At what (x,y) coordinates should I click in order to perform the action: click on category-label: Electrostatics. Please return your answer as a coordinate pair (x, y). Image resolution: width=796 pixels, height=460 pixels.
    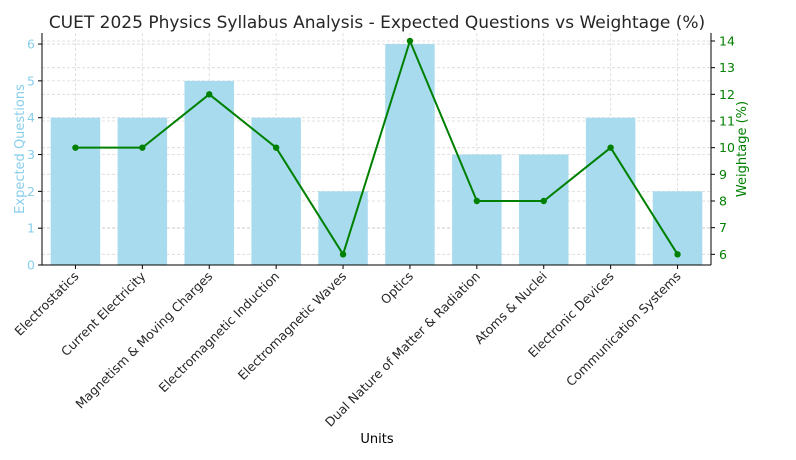
    Looking at the image, I should click on (46, 304).